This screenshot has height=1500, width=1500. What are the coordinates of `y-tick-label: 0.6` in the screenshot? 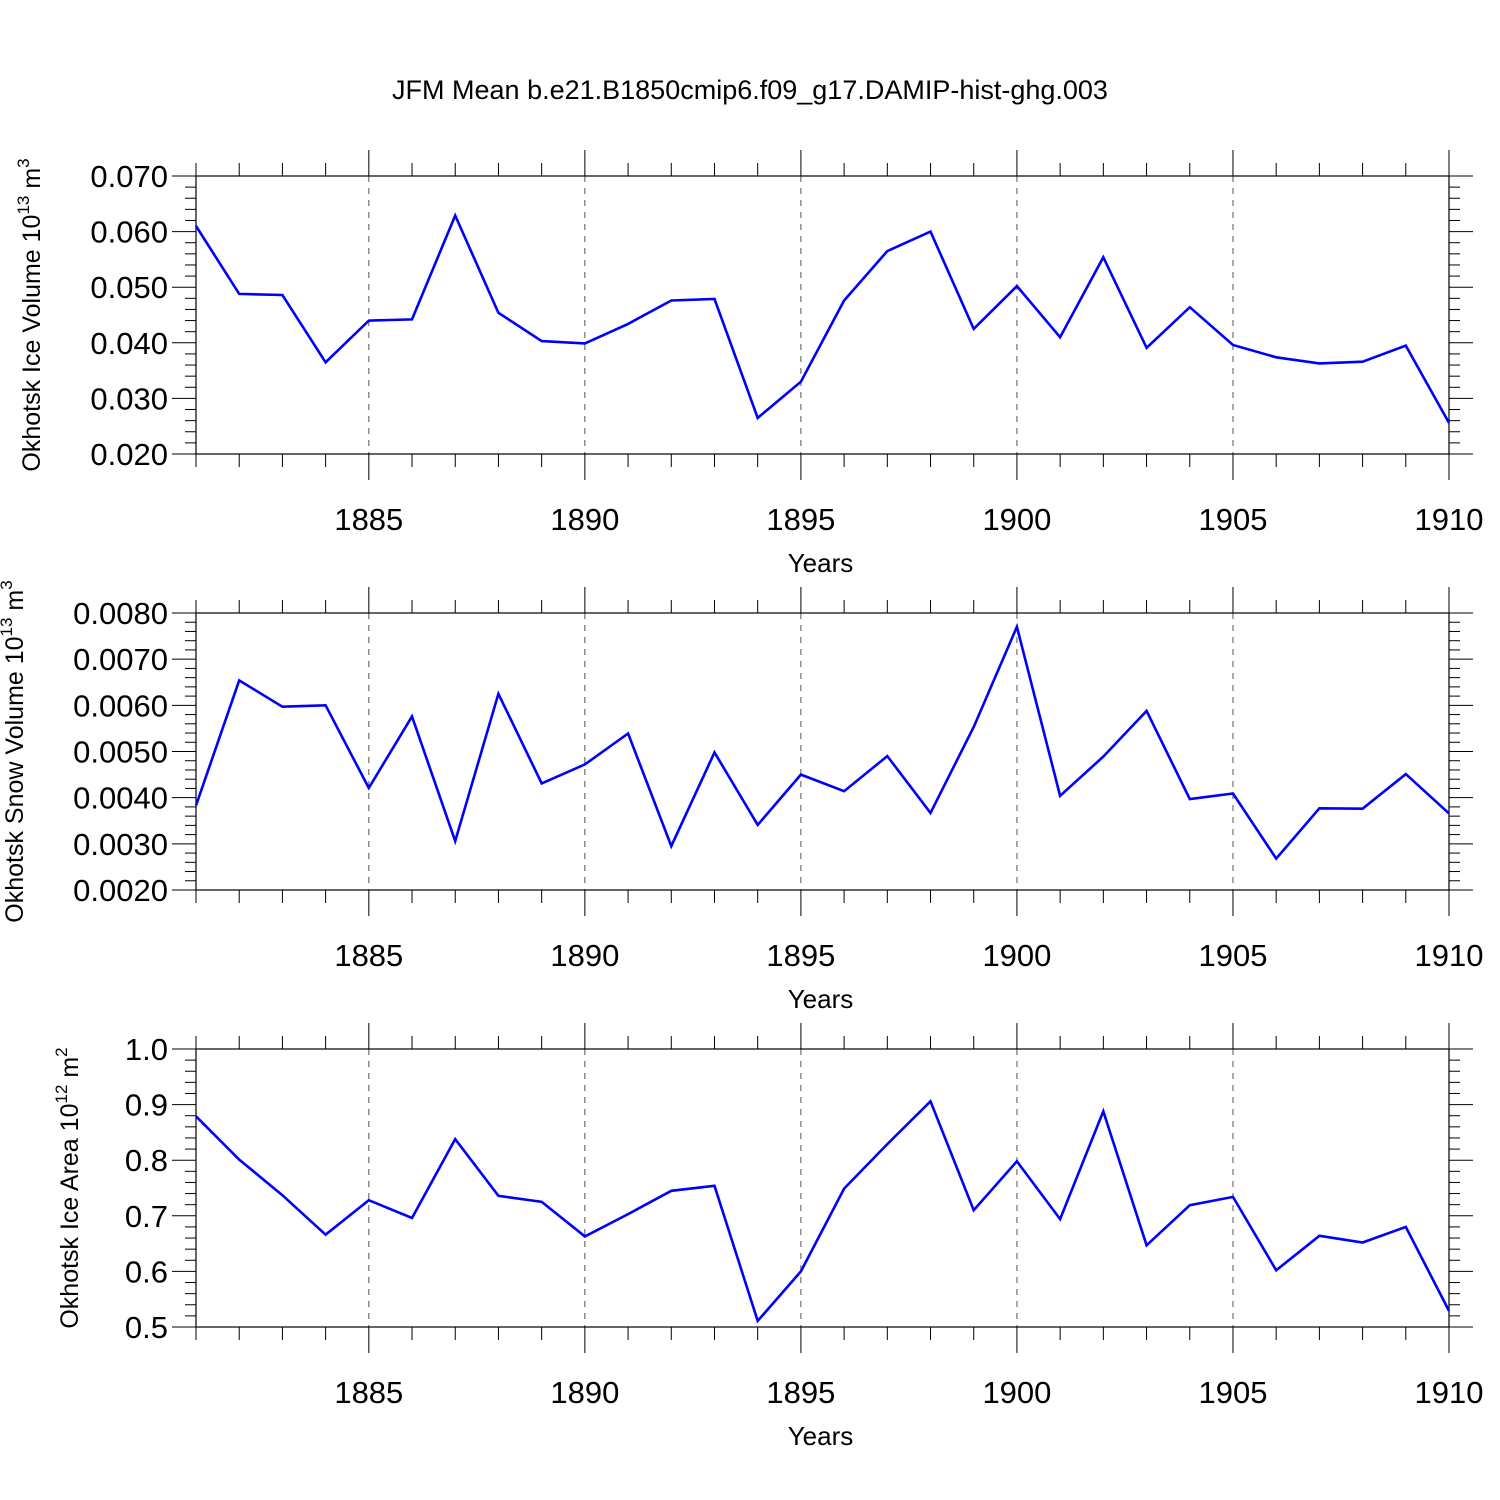 It's located at (146, 1271).